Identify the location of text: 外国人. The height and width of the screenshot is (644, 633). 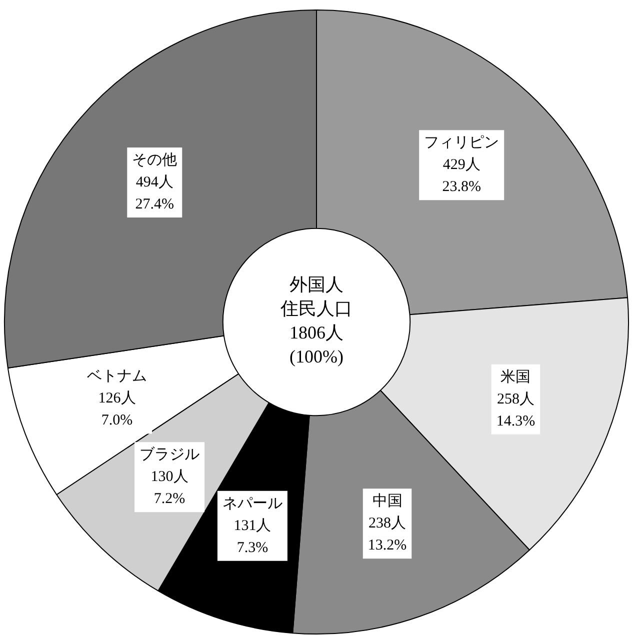
(317, 284).